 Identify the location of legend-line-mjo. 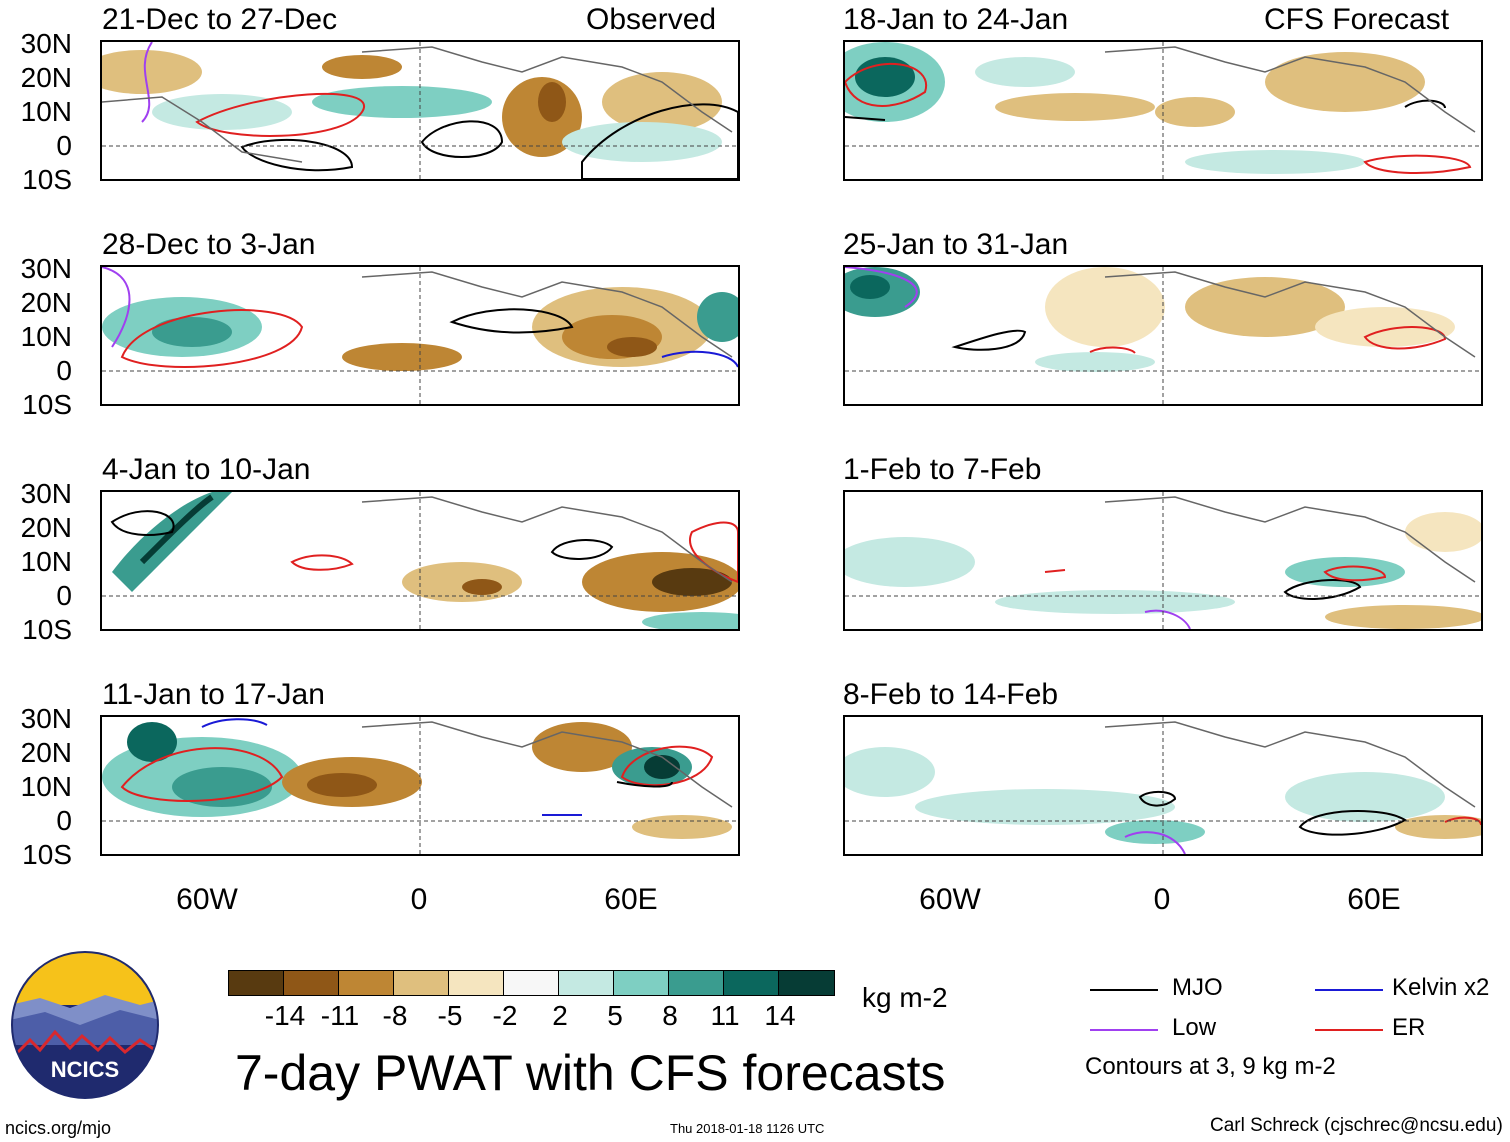
(1124, 990).